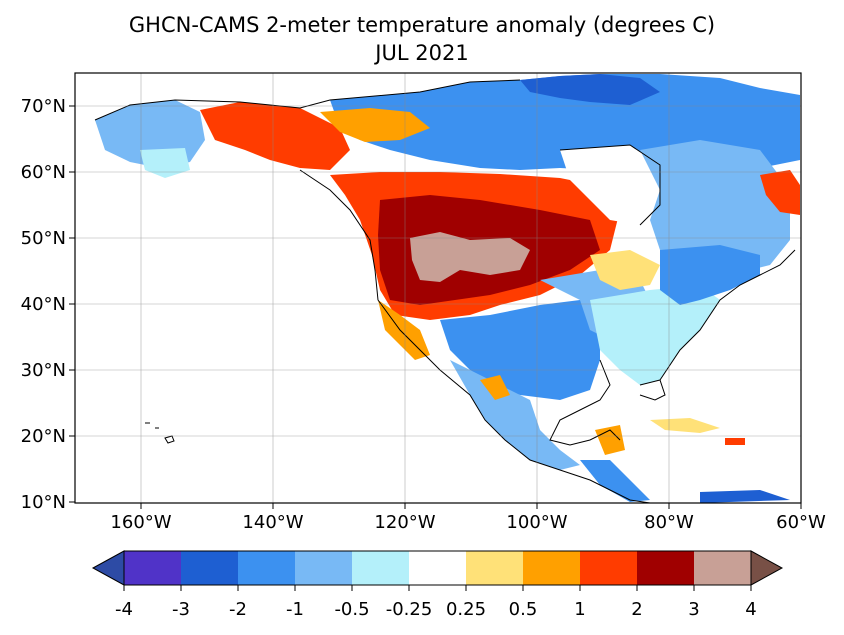 Image resolution: width=844 pixels, height=635 pixels. What do you see at coordinates (590, 89) in the screenshot?
I see `anomaly-region-arctic-canada-deep` at bounding box center [590, 89].